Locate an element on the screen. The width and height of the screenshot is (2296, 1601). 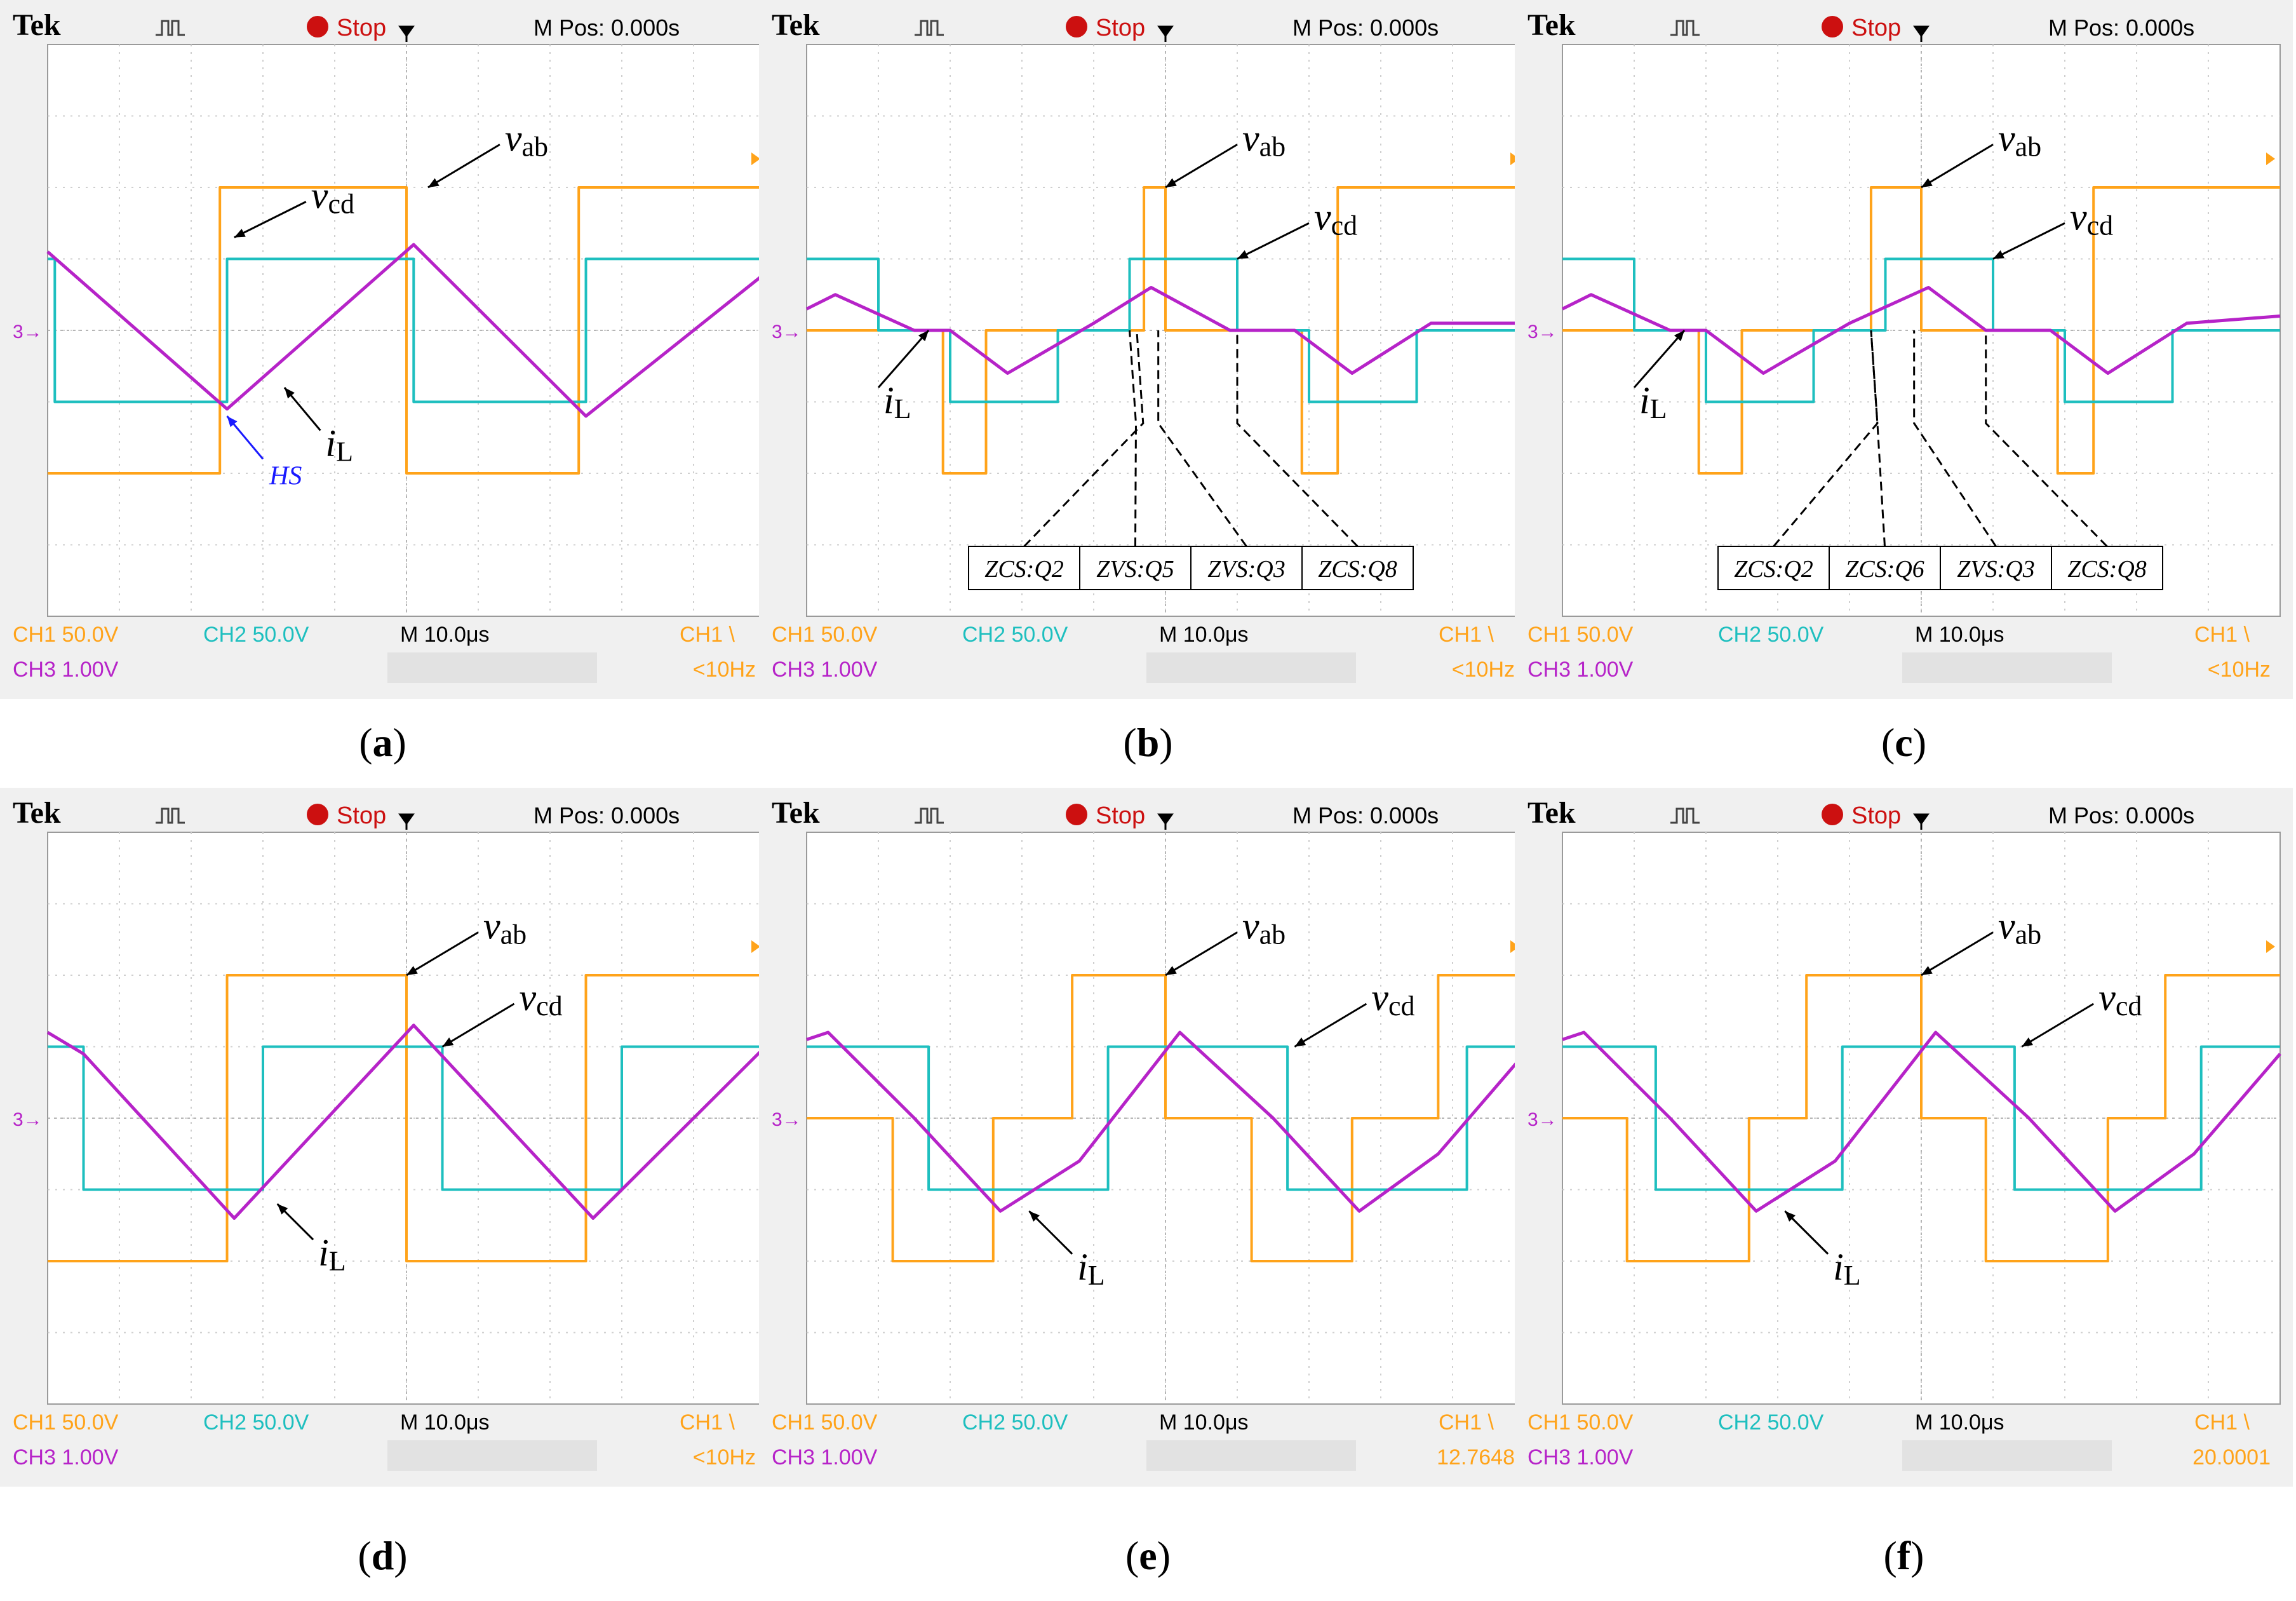
ch1-trigger-level-icon is located at coordinates (755, 946).